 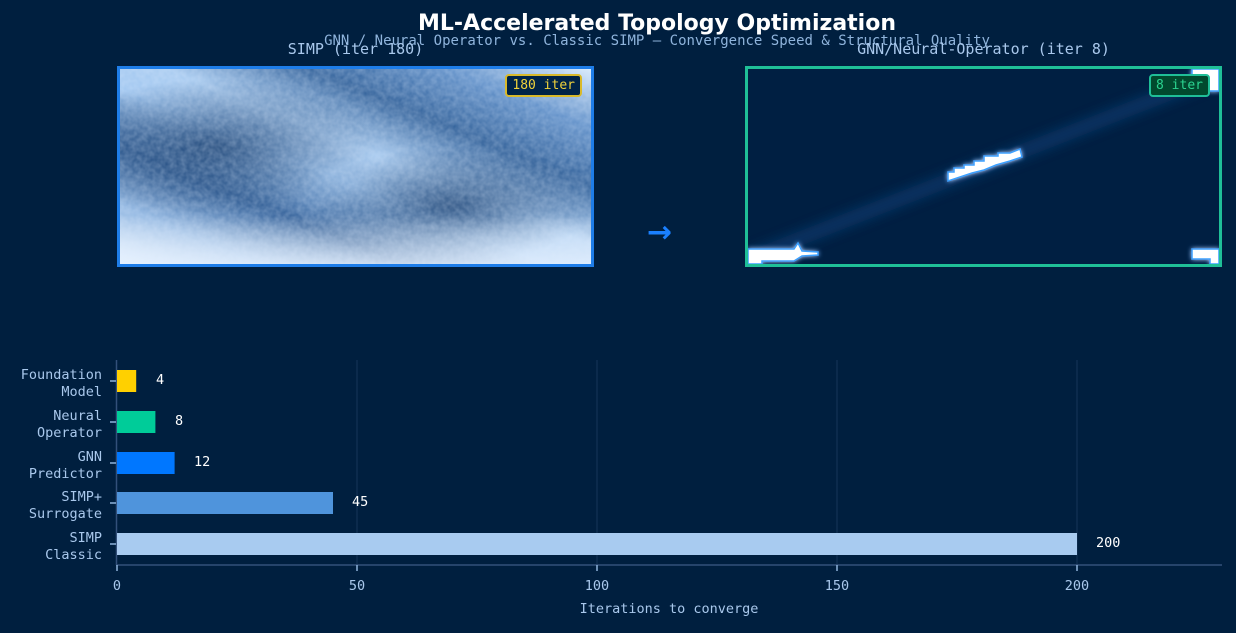 What do you see at coordinates (837, 586) in the screenshot?
I see `x-tick-label: 150` at bounding box center [837, 586].